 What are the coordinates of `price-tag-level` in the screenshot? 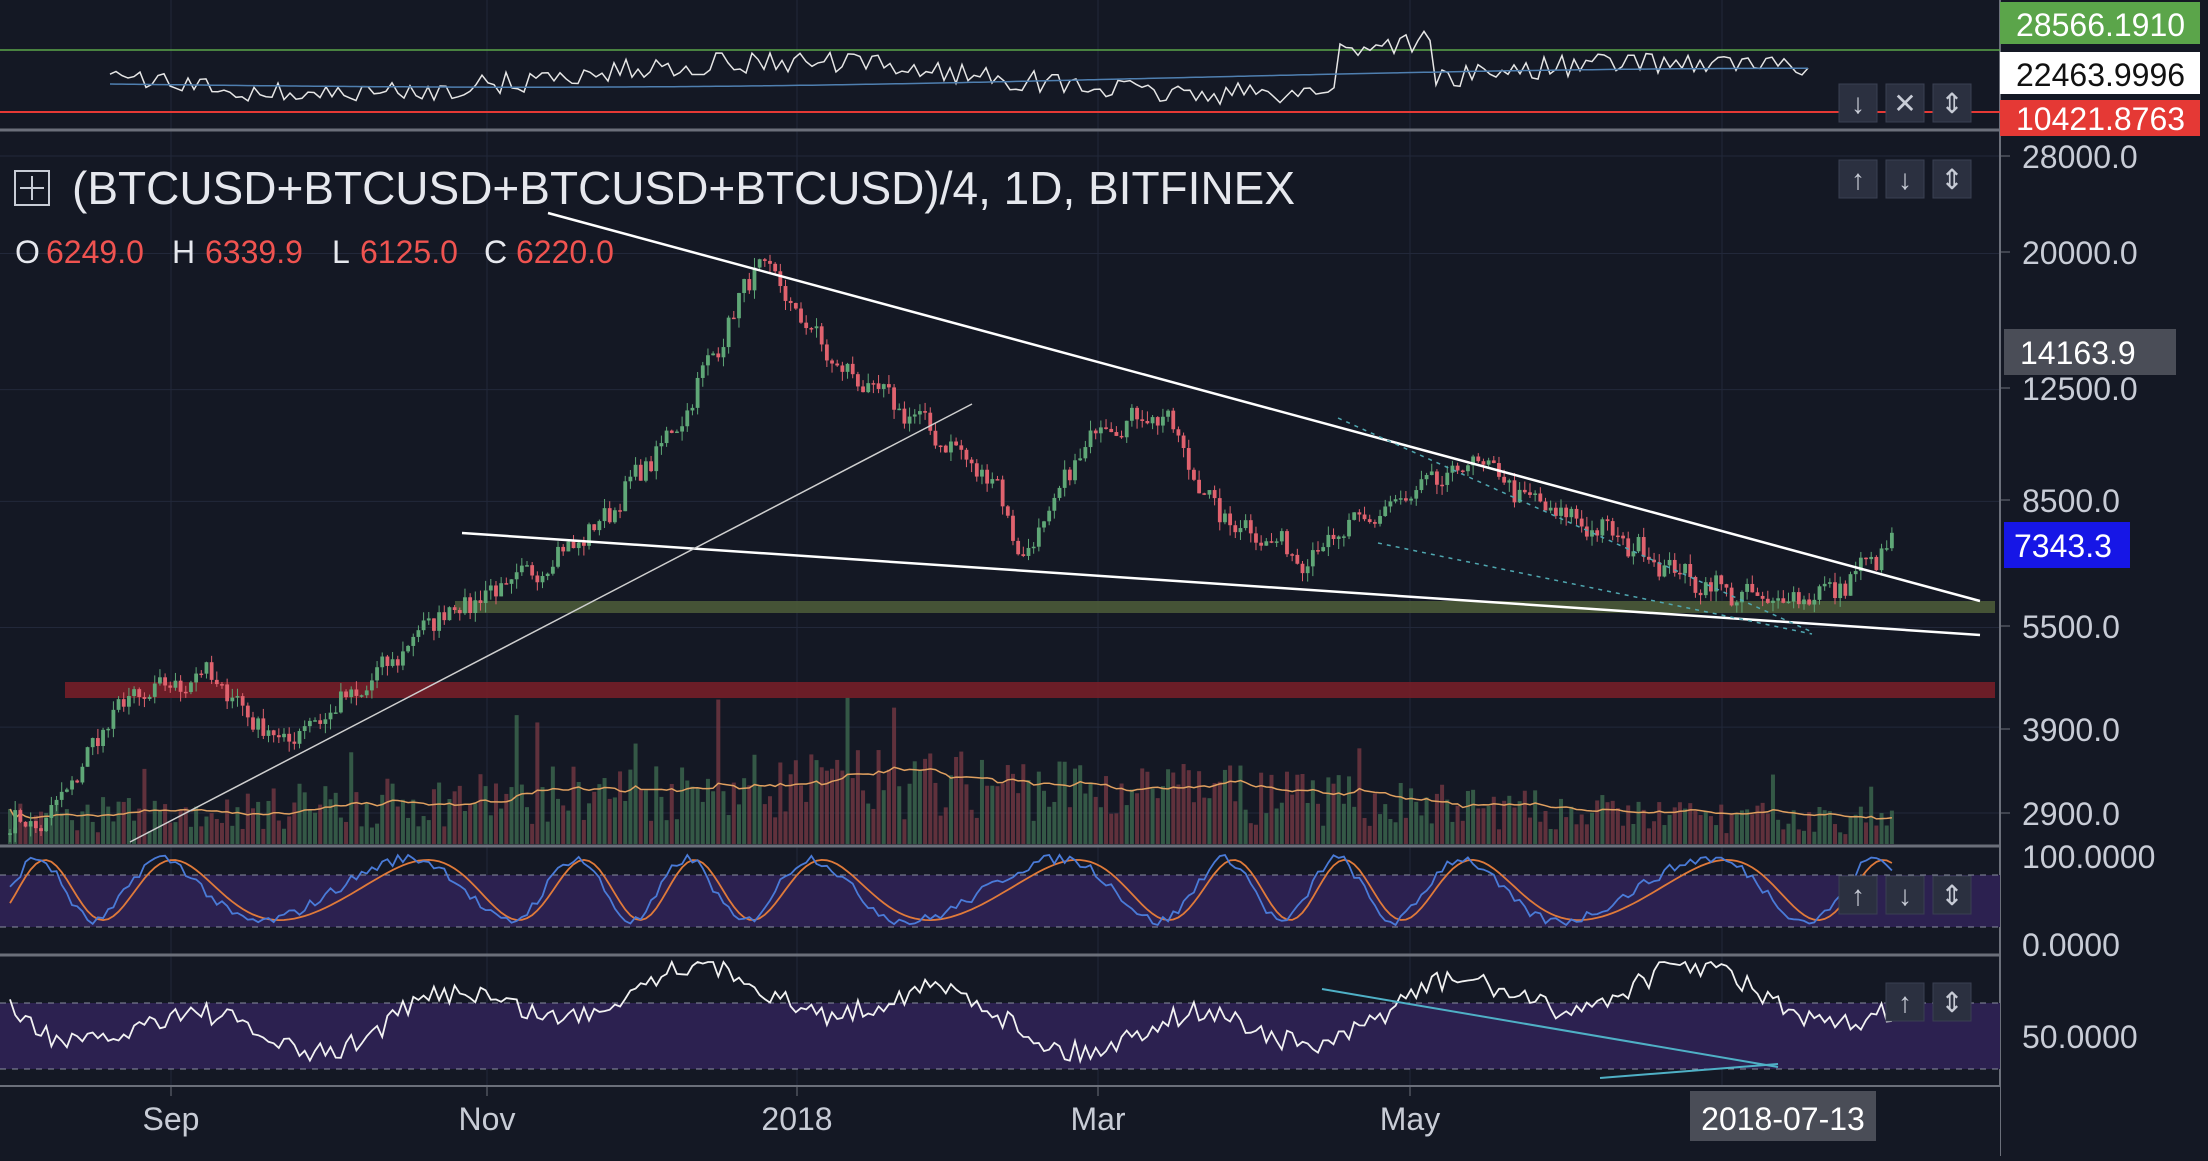 It's located at (2090, 352).